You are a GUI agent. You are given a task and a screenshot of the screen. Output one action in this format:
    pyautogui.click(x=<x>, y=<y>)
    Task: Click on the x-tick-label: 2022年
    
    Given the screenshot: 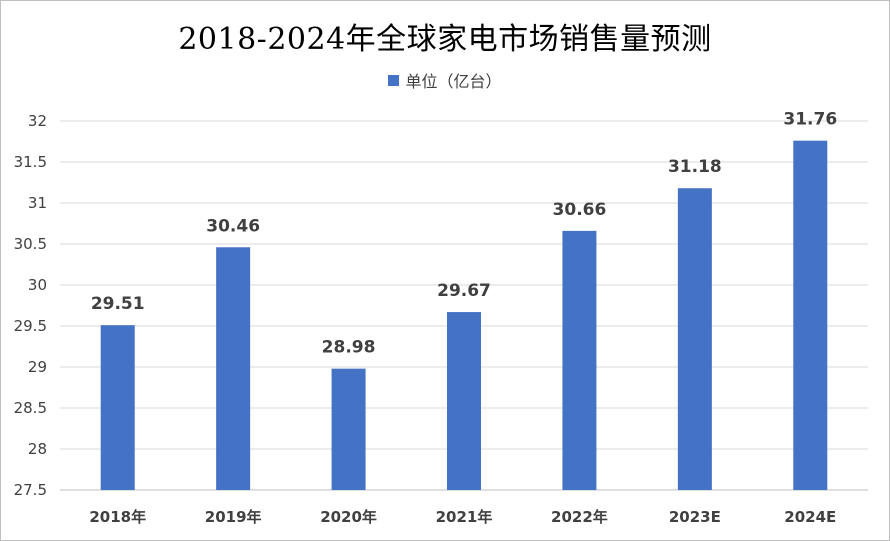 What is the action you would take?
    pyautogui.click(x=579, y=517)
    